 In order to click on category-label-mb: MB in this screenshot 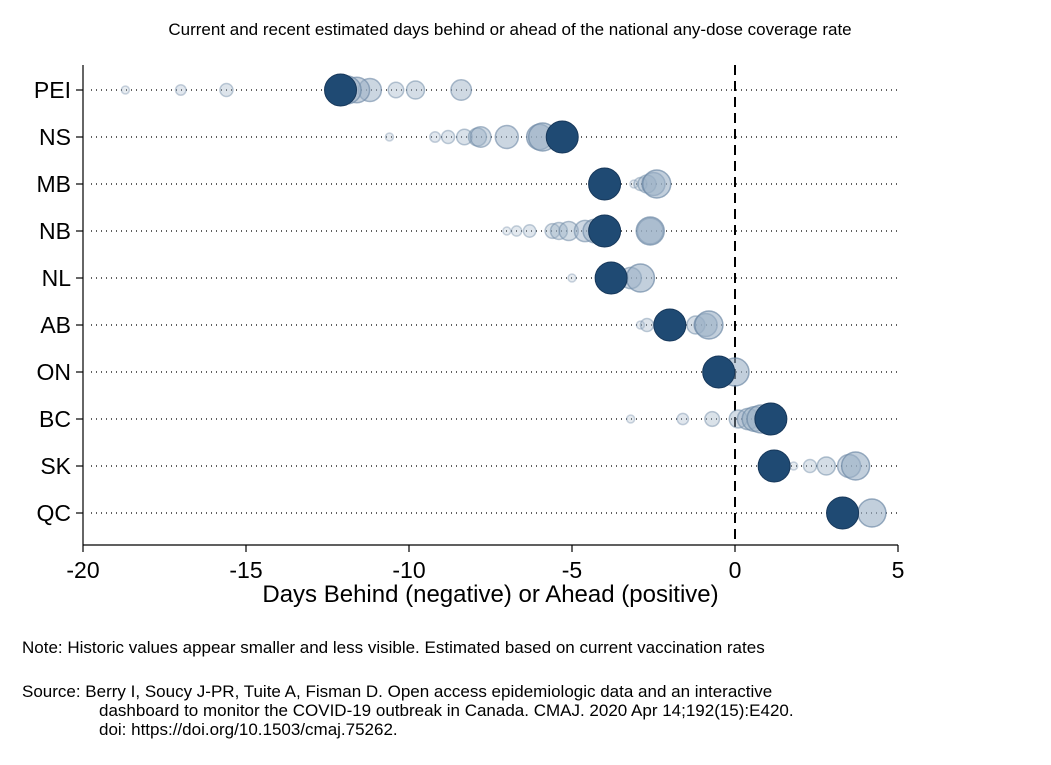, I will do `click(54, 184)`.